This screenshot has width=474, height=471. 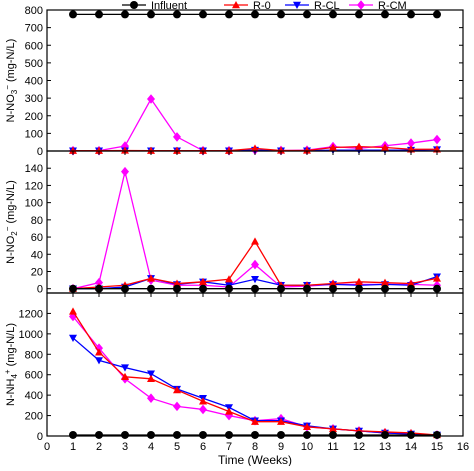 What do you see at coordinates (34, 29) in the screenshot?
I see `y-tick-label: 700` at bounding box center [34, 29].